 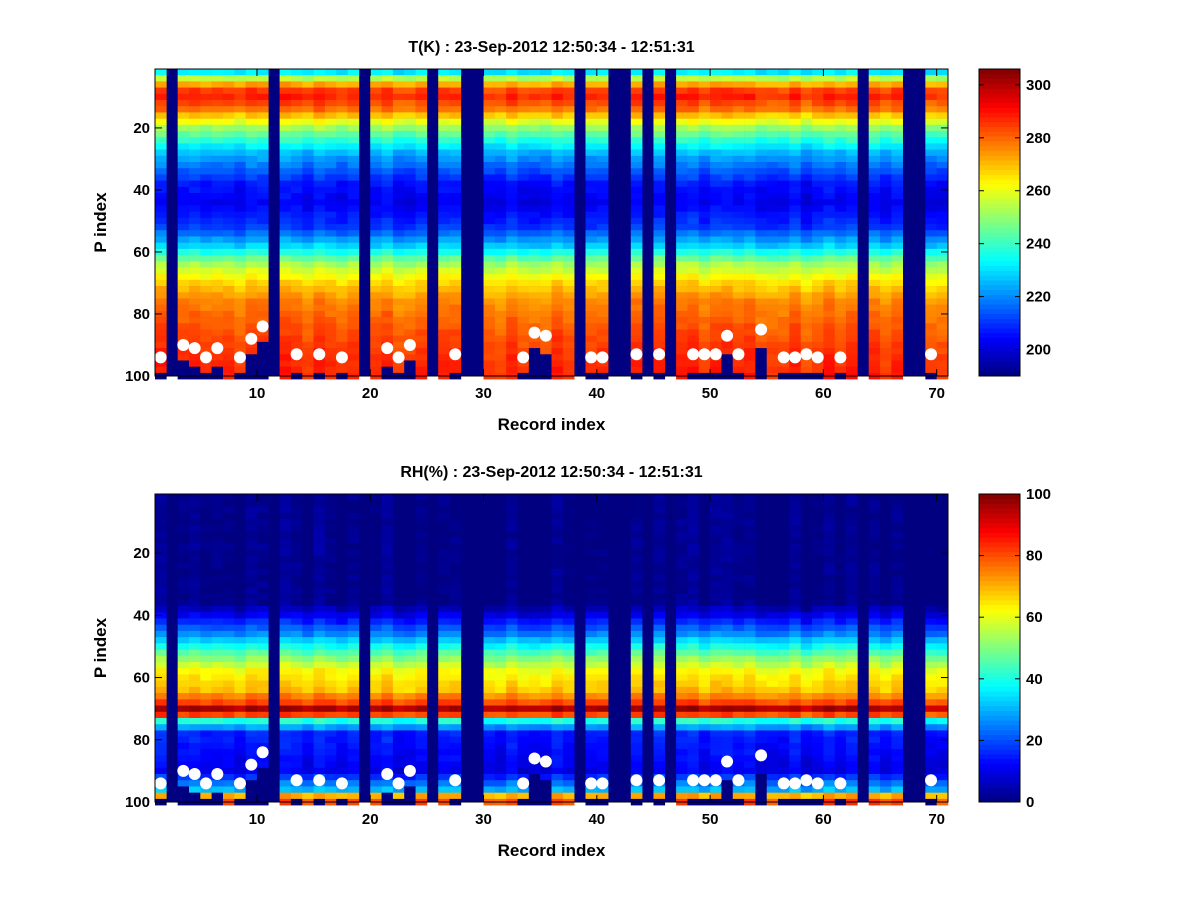 What do you see at coordinates (534, 224) in the screenshot?
I see `record-column` at bounding box center [534, 224].